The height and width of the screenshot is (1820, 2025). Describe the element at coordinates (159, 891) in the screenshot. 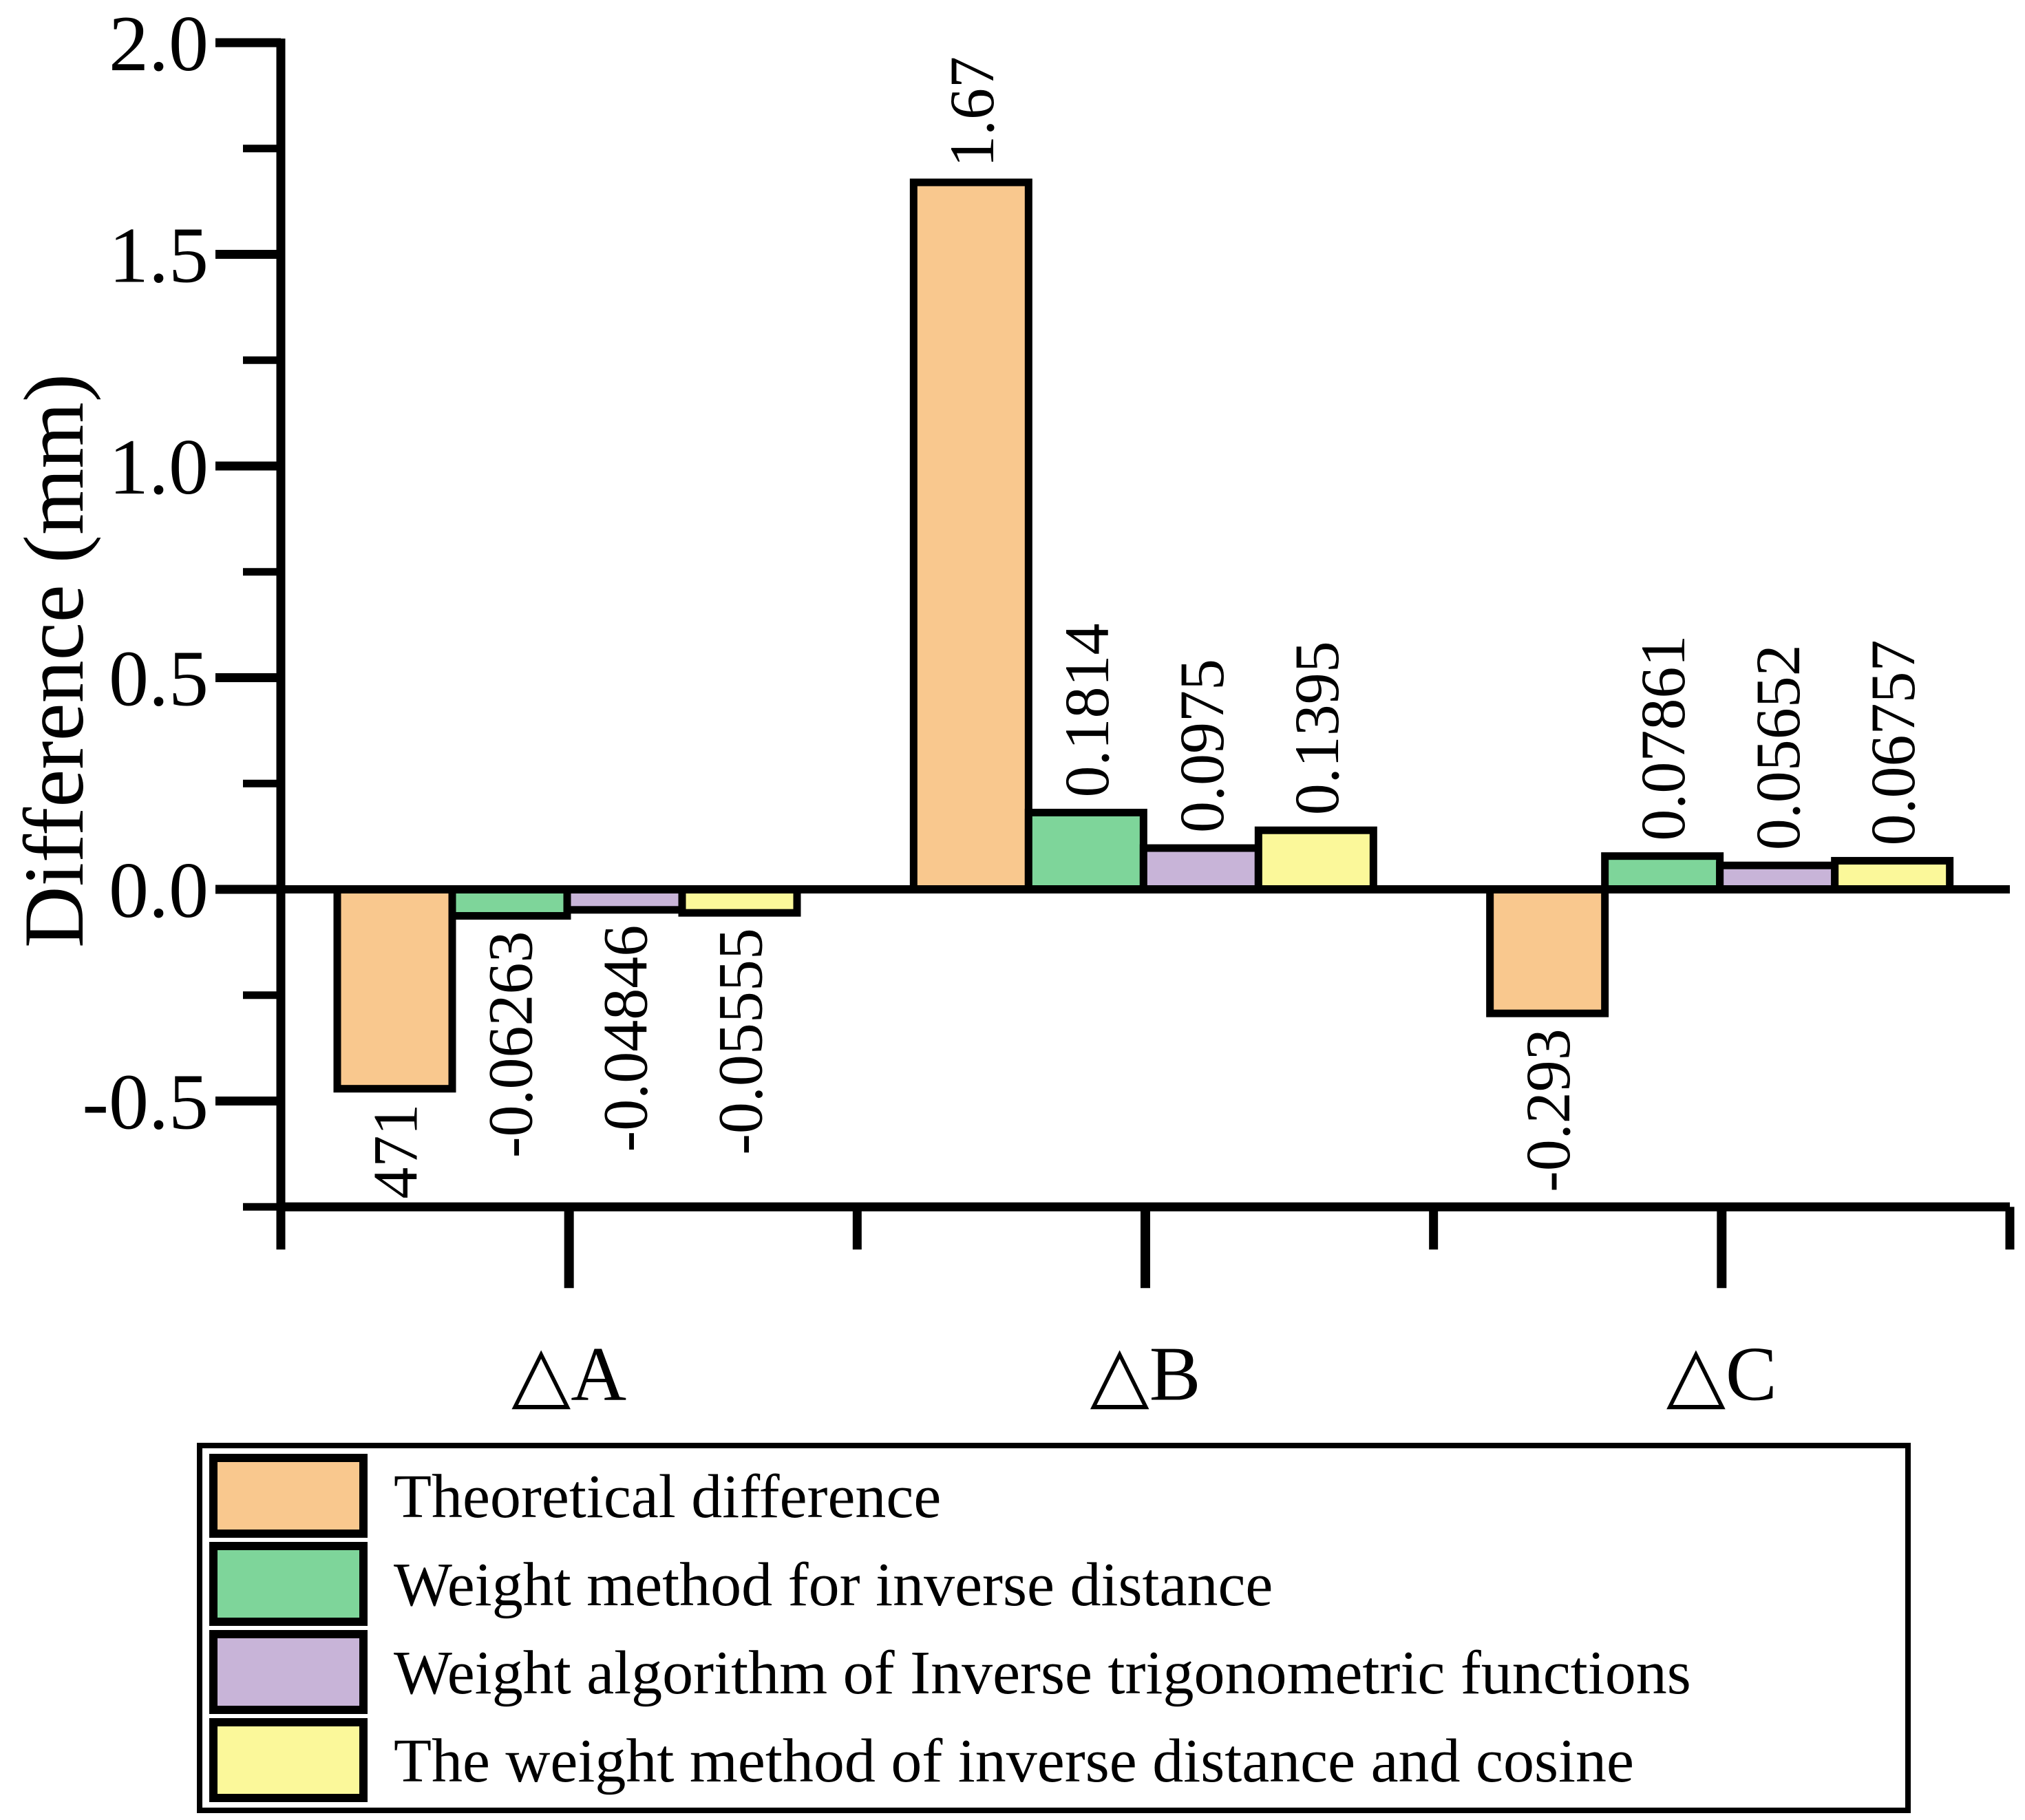

I see `y-tick-label: 0.0` at that location.